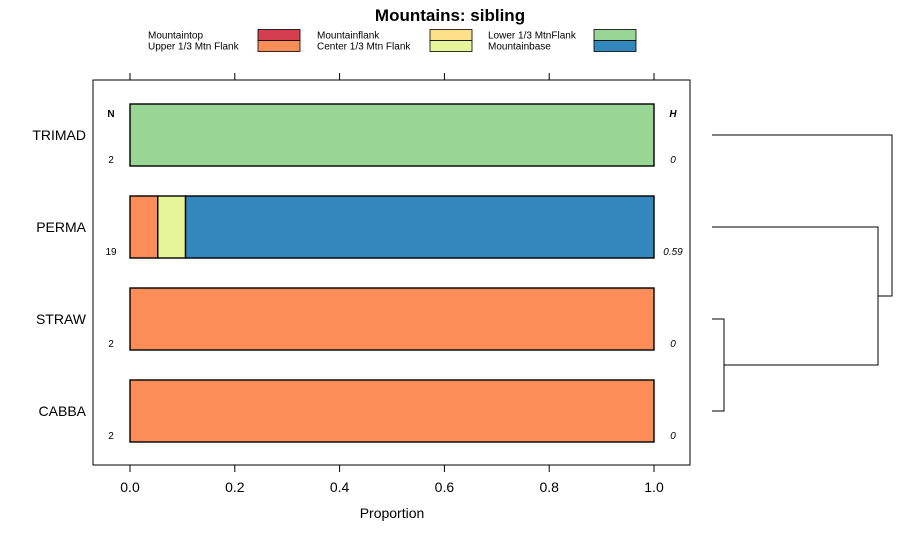 This screenshot has height=540, width=900. What do you see at coordinates (194, 47) in the screenshot?
I see `legend-label: Upper 1/3 Mtn Flank` at bounding box center [194, 47].